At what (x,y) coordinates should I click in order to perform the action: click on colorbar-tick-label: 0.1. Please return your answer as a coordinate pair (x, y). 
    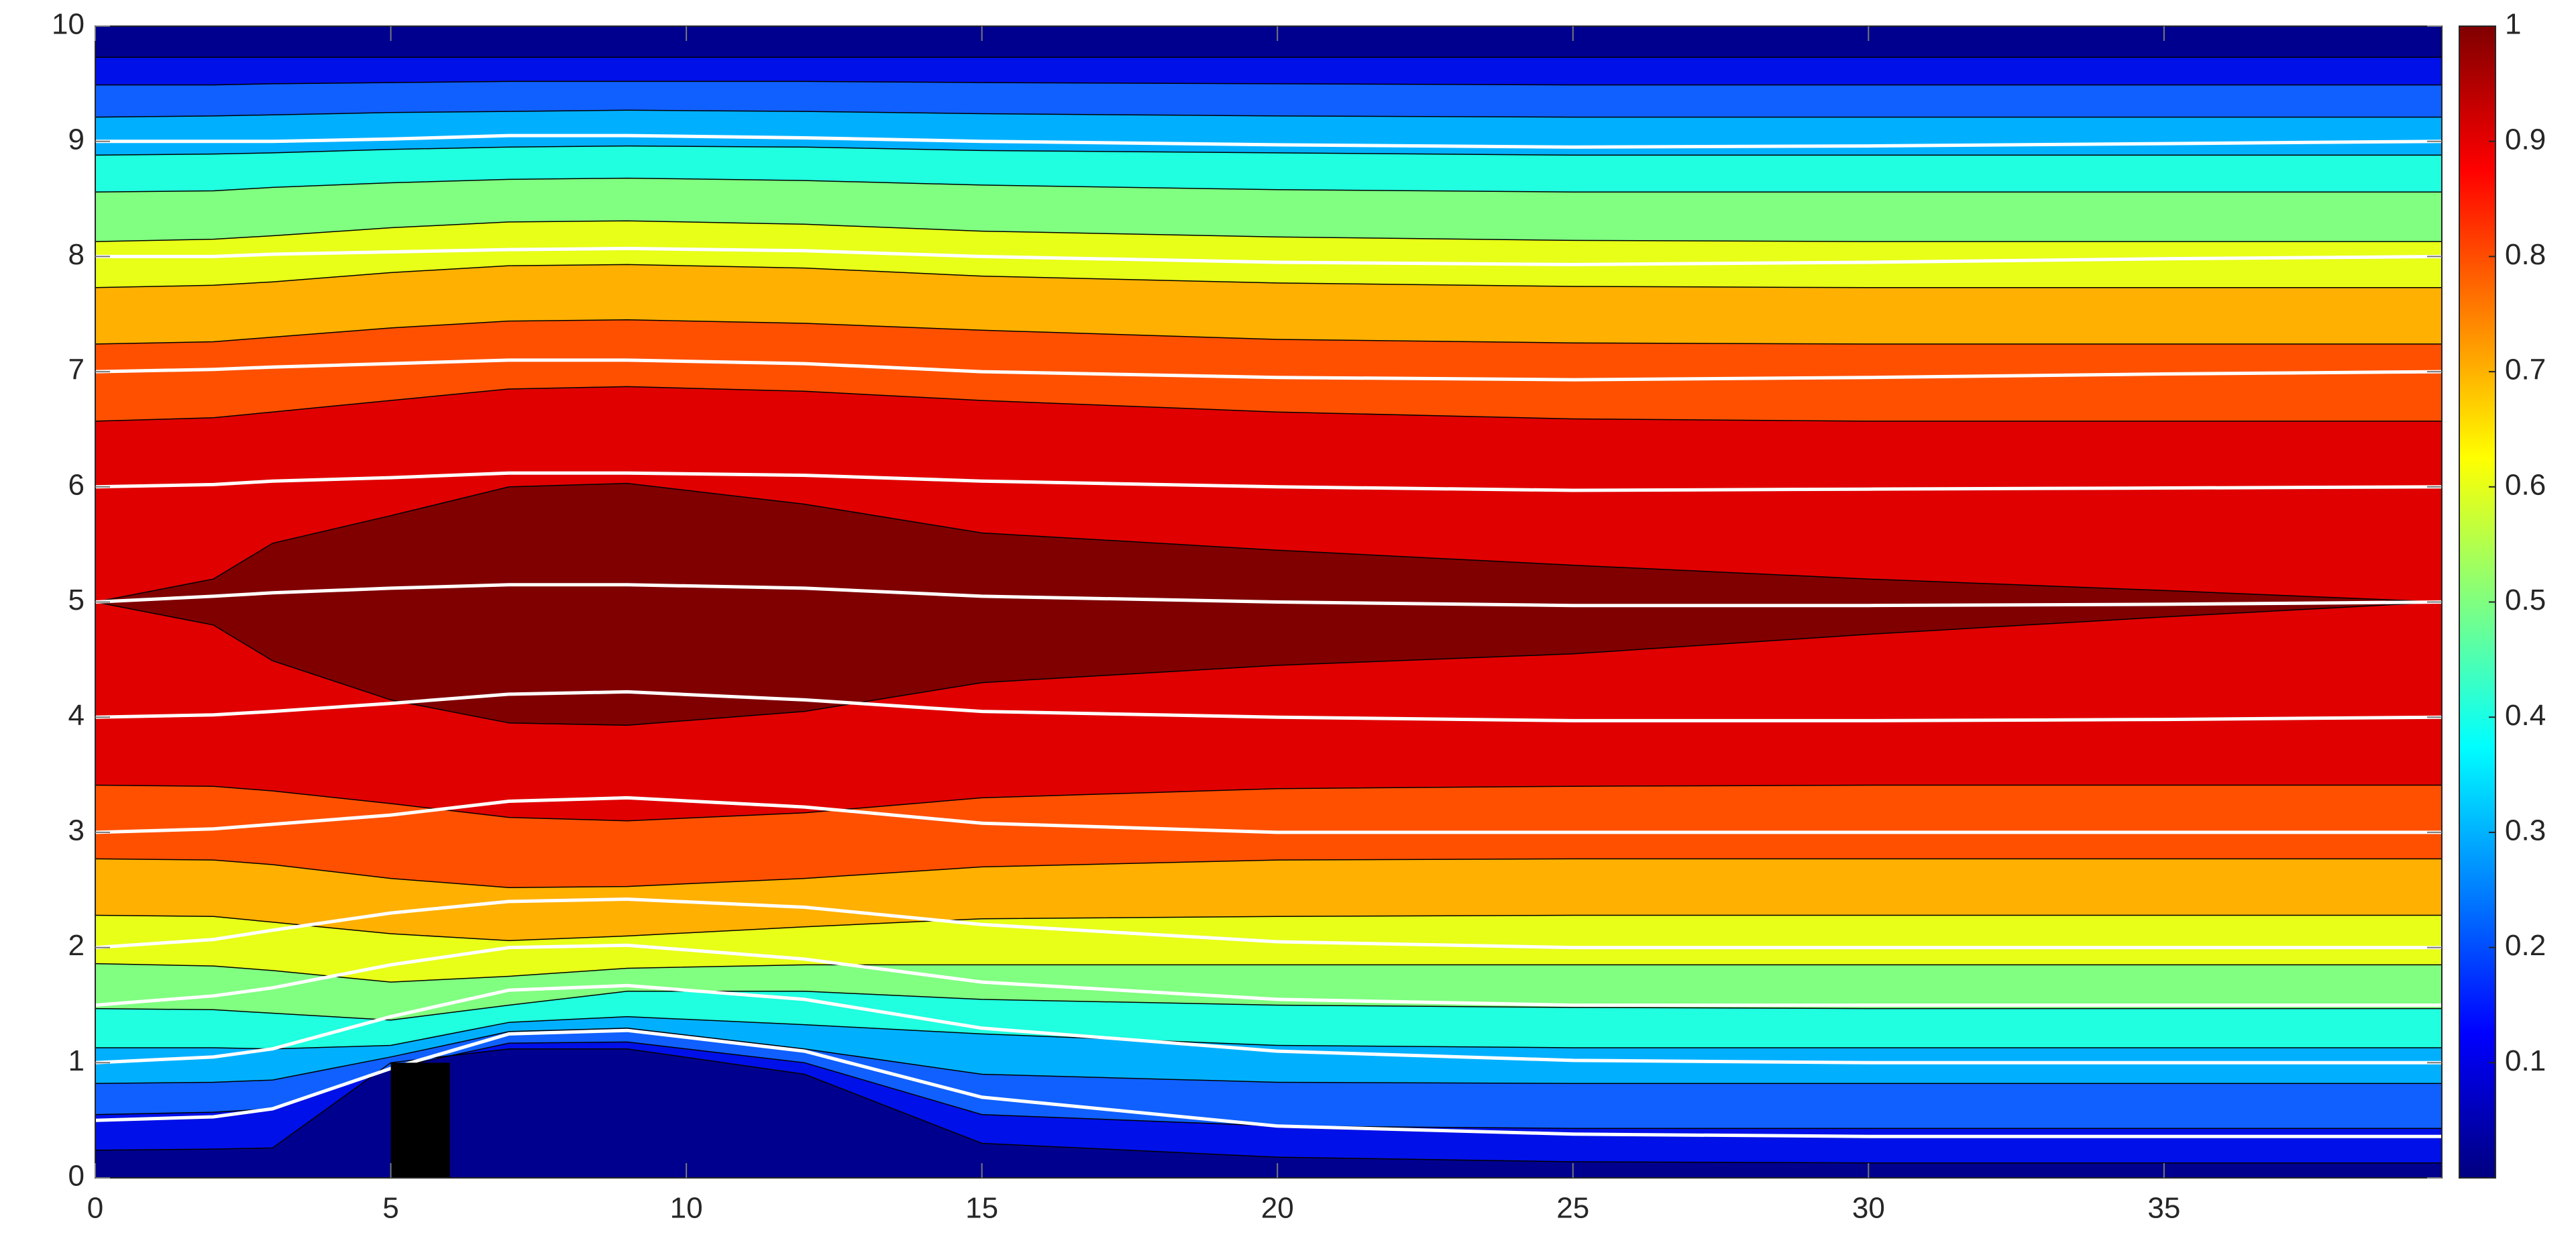
    Looking at the image, I should click on (2525, 1060).